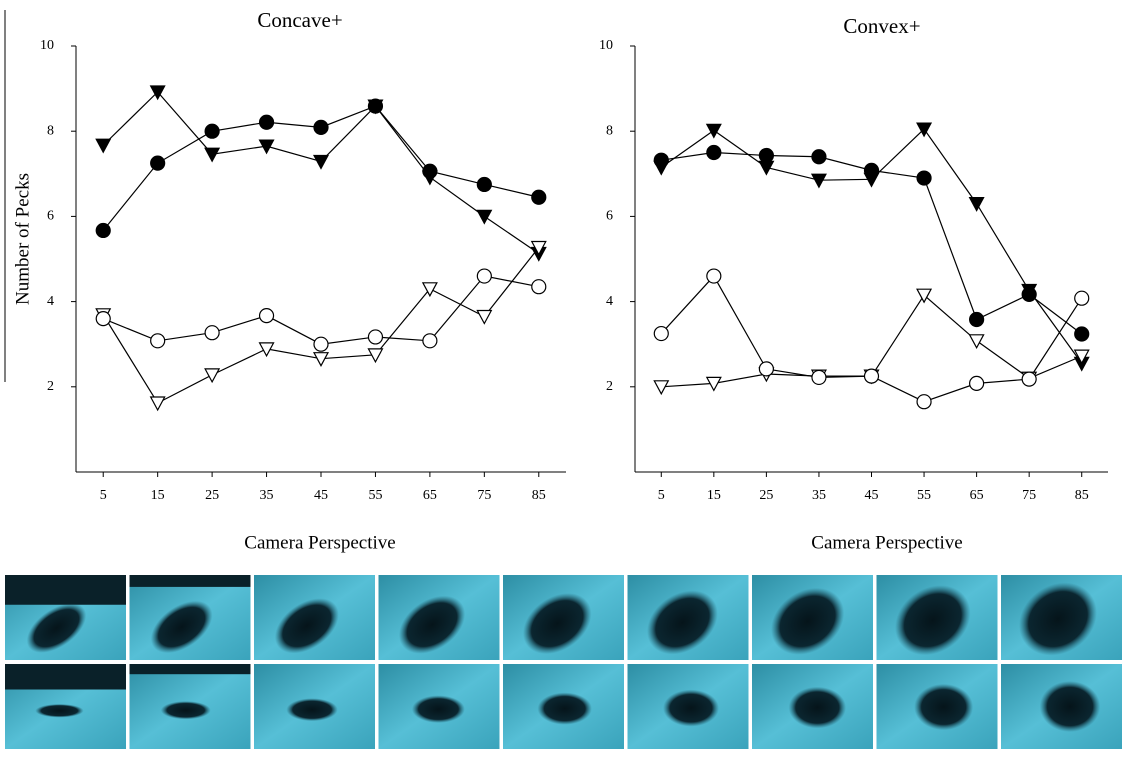 The height and width of the screenshot is (757, 1129). I want to click on chart-title: Concave+, so click(299, 20).